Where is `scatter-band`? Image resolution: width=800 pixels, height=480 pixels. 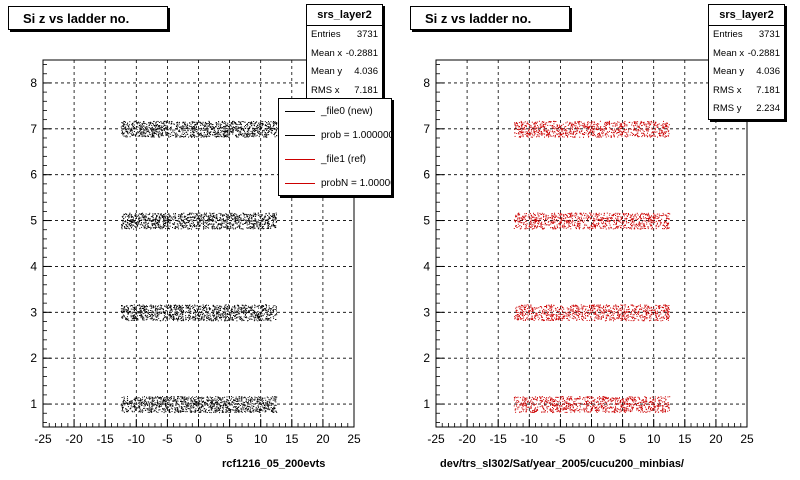 scatter-band is located at coordinates (199, 129).